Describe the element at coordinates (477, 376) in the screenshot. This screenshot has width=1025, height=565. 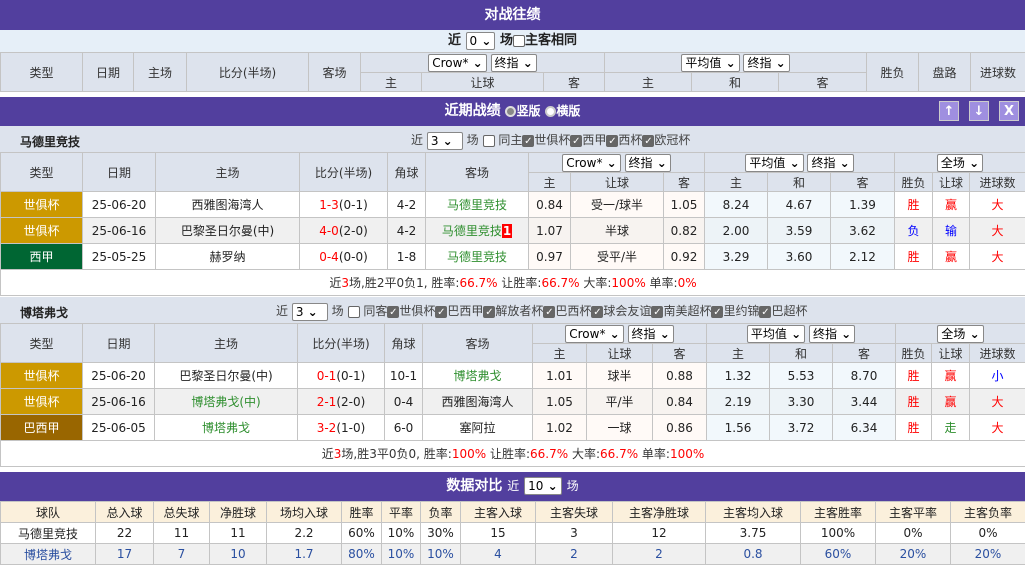
I see `away-team: 博塔弗戈` at that location.